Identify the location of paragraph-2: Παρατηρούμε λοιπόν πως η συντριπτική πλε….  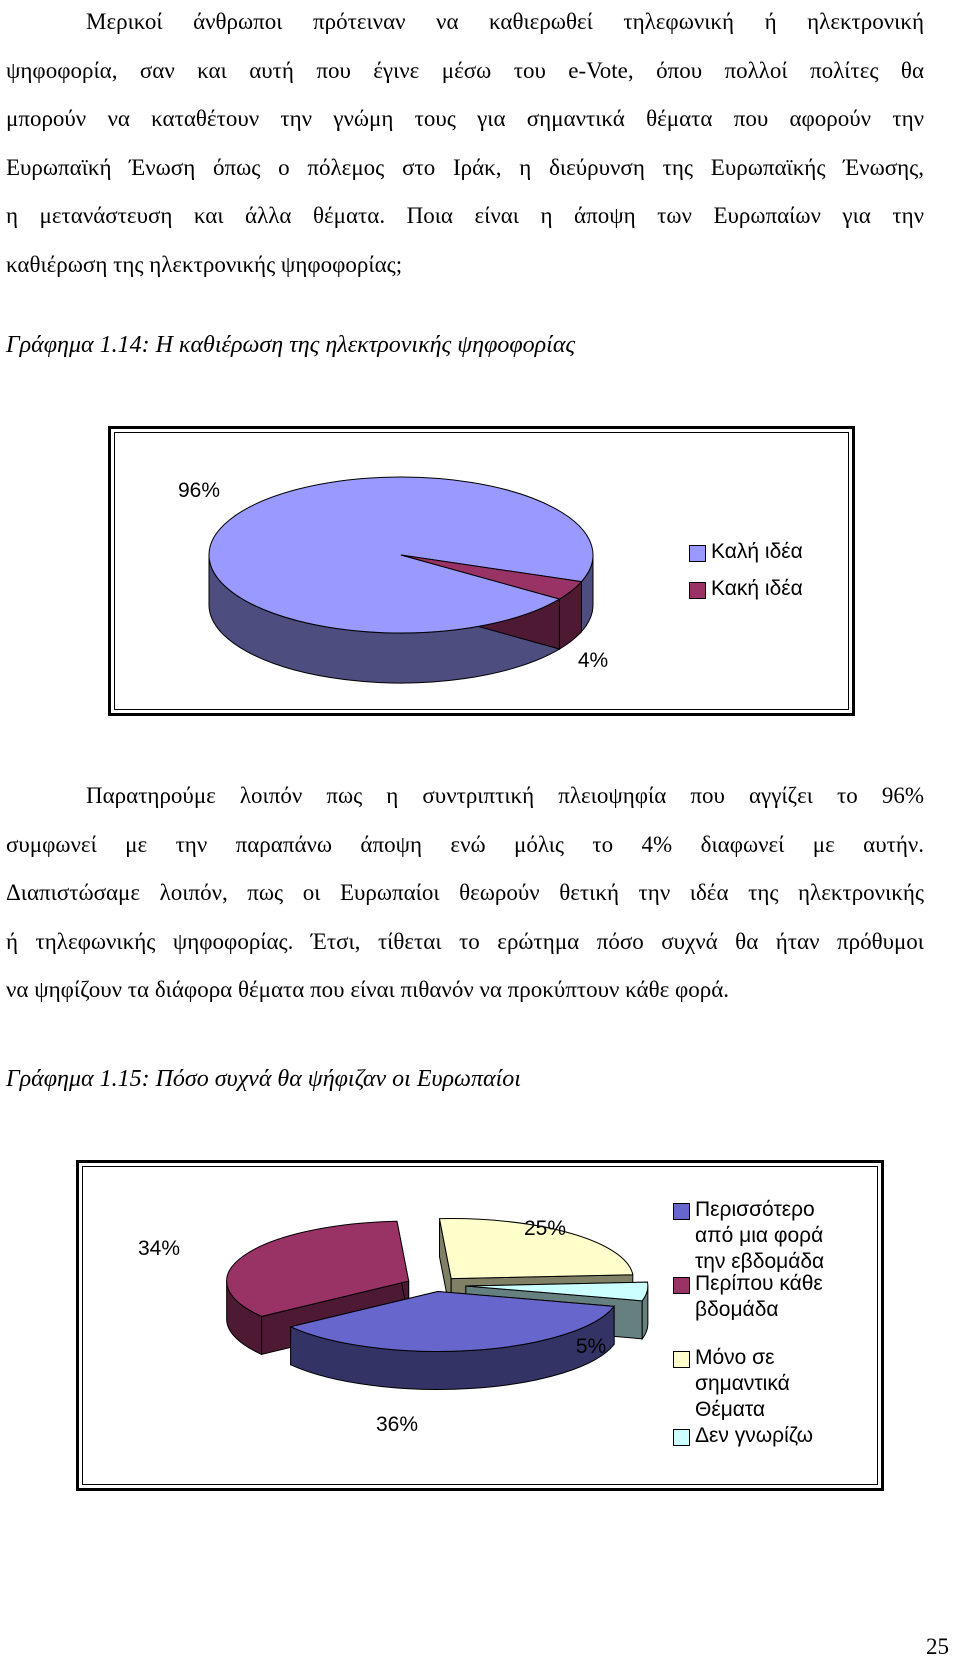
(465, 893).